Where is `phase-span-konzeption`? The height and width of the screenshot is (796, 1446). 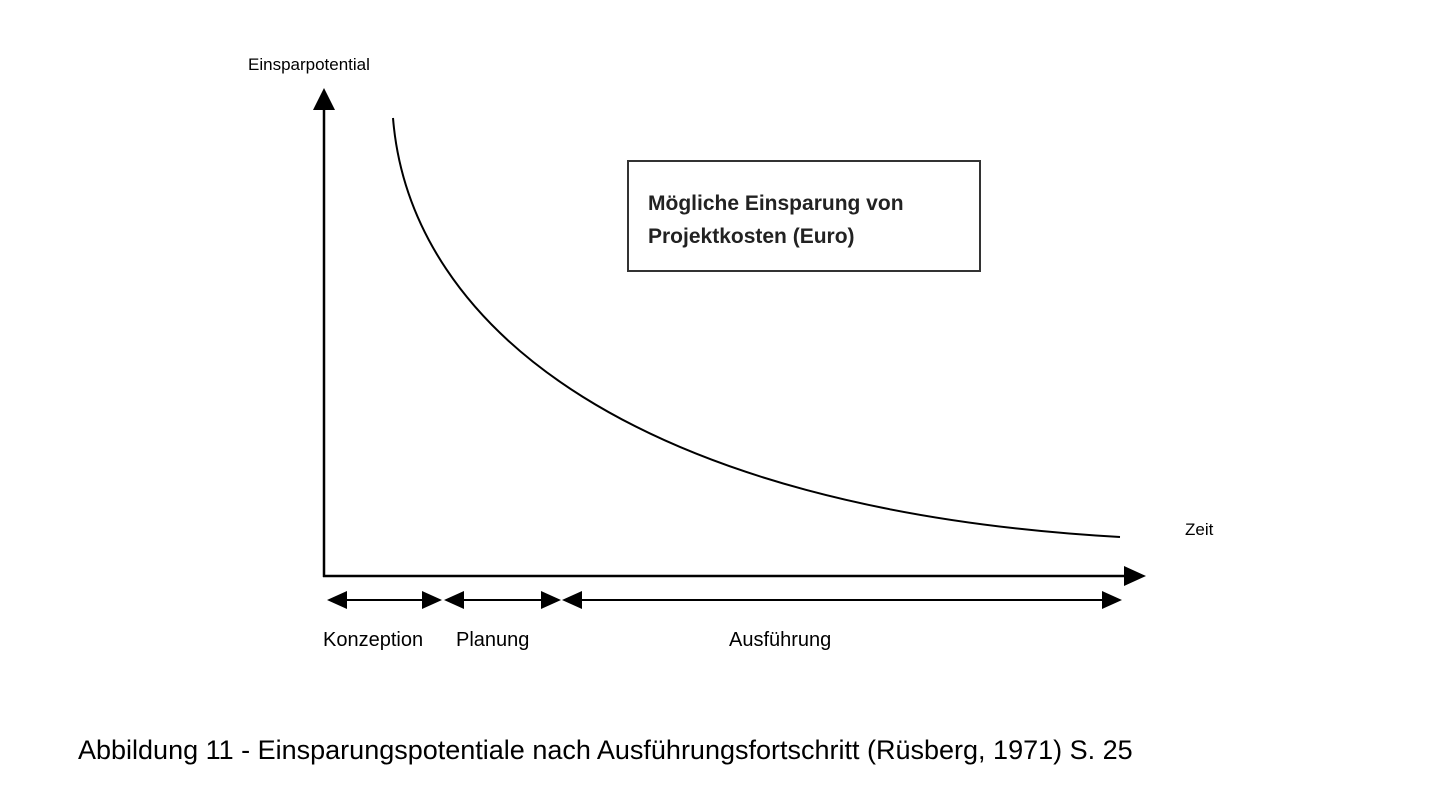
phase-span-konzeption is located at coordinates (384, 600).